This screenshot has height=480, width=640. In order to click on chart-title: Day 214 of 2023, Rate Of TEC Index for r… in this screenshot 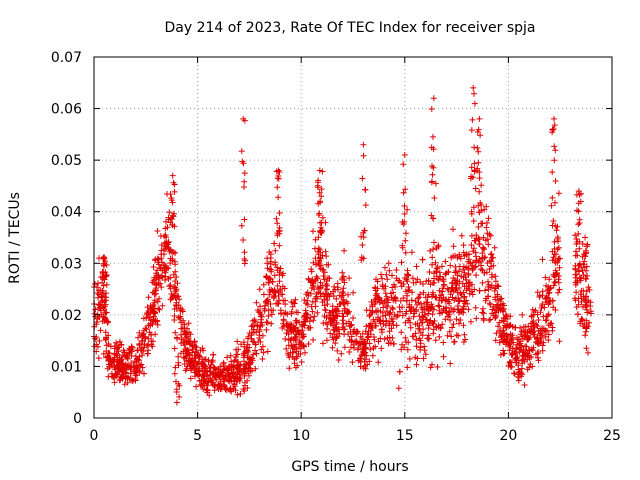, I will do `click(349, 28)`.